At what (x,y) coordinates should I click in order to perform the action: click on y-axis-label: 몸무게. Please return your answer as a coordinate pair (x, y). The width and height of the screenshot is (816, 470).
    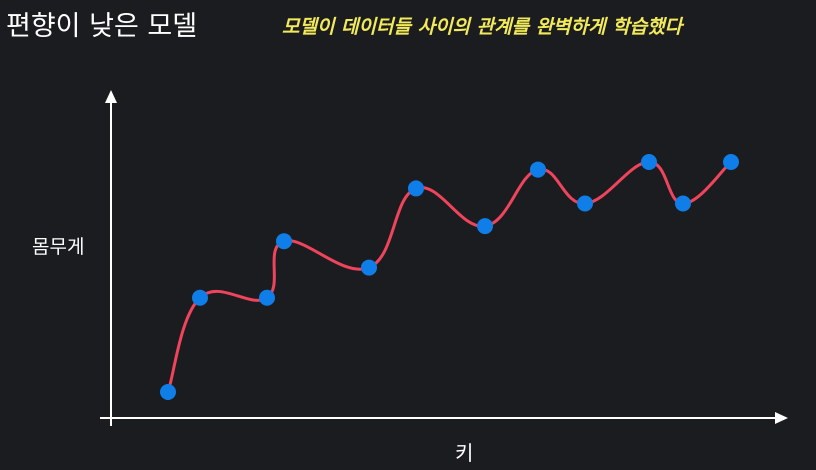
    Looking at the image, I should click on (58, 247).